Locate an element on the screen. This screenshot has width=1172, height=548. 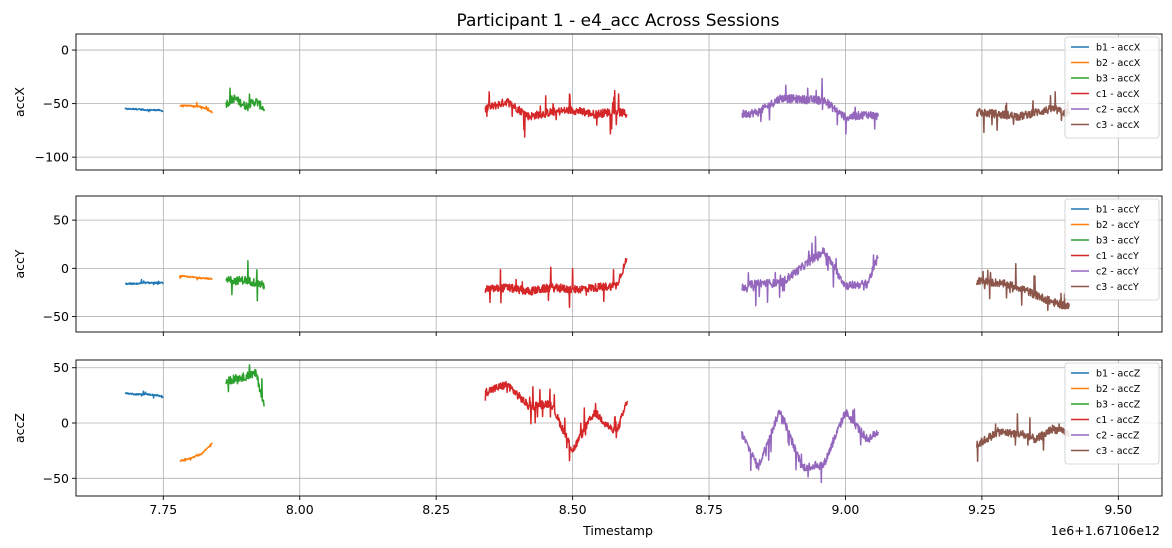
legend-label: c3 - accX is located at coordinates (1118, 125).